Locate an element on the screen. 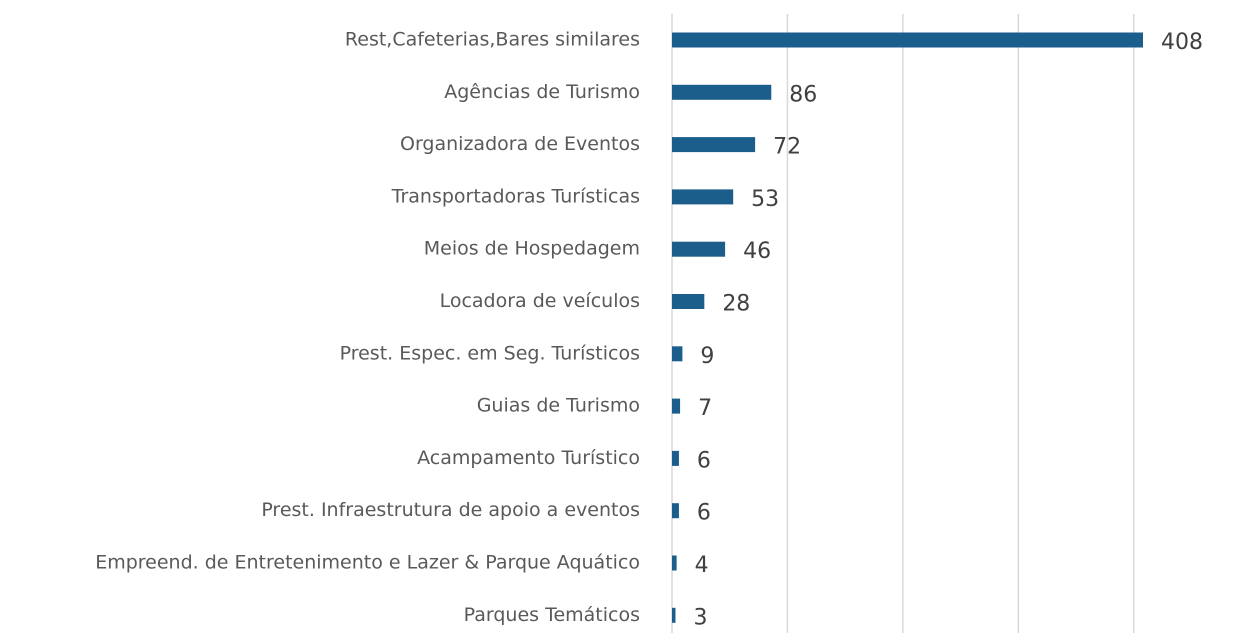 The height and width of the screenshot is (633, 1245). category-label: Transportadoras Turísticas is located at coordinates (515, 196).